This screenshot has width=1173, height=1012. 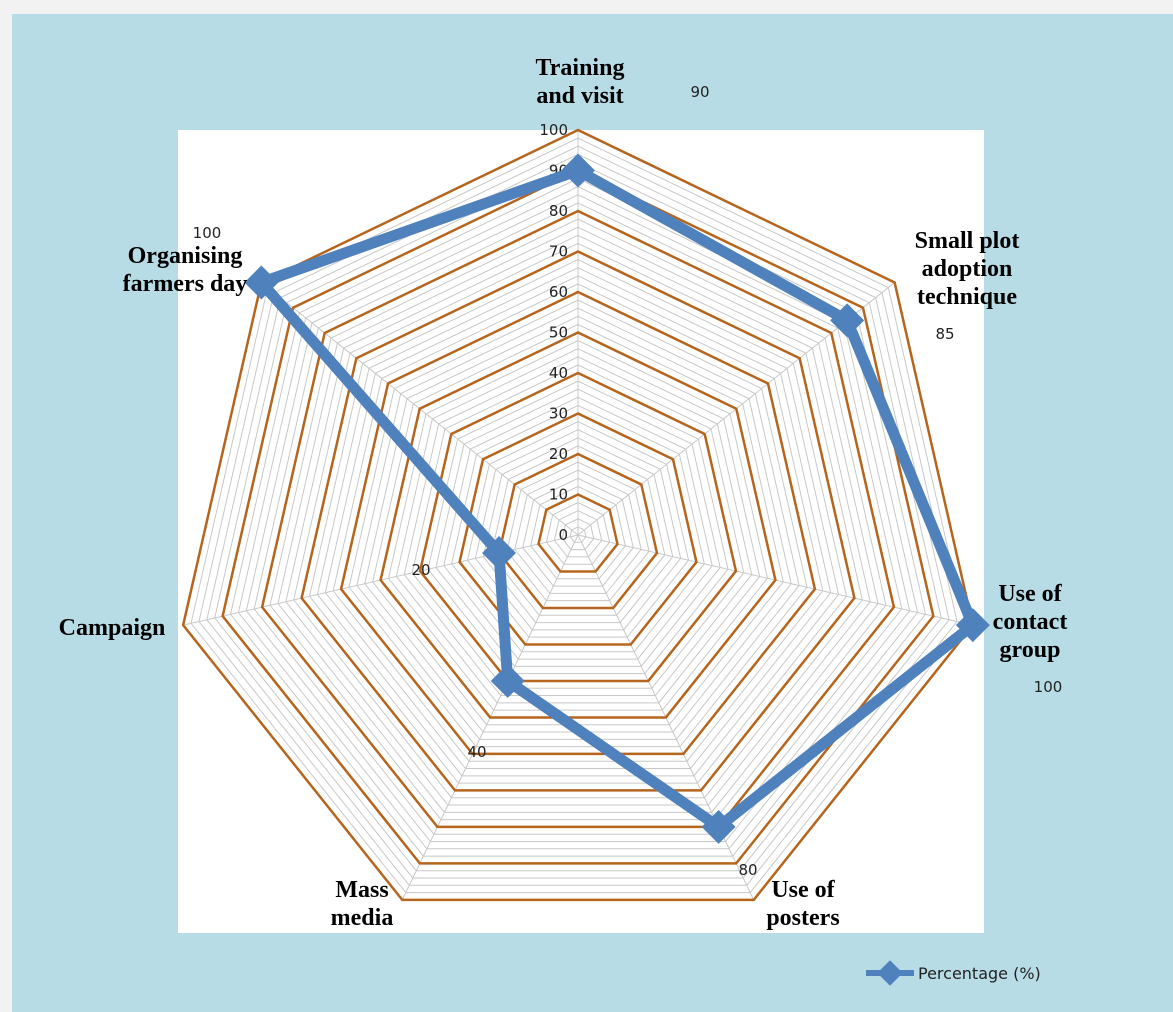 I want to click on radial-tick-label: 30, so click(x=558, y=414).